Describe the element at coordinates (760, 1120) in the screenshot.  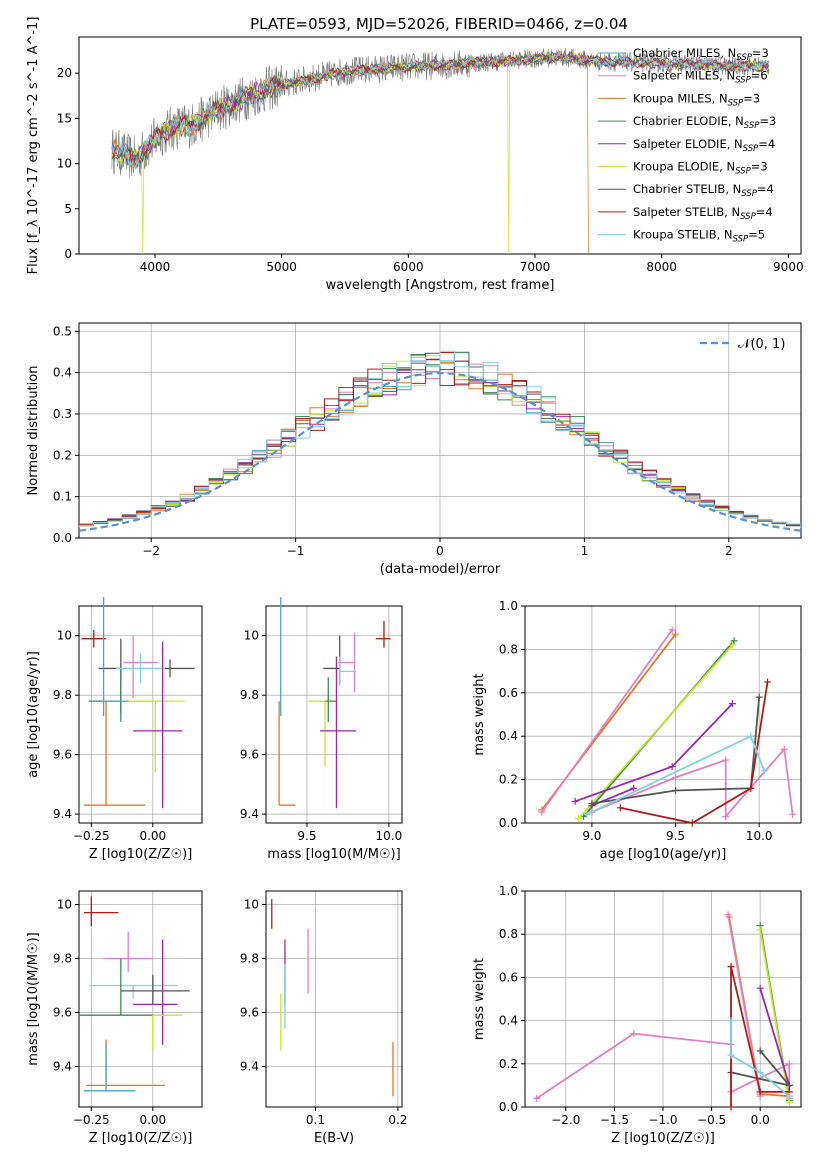
I see `tick-label-x: 0.0` at that location.